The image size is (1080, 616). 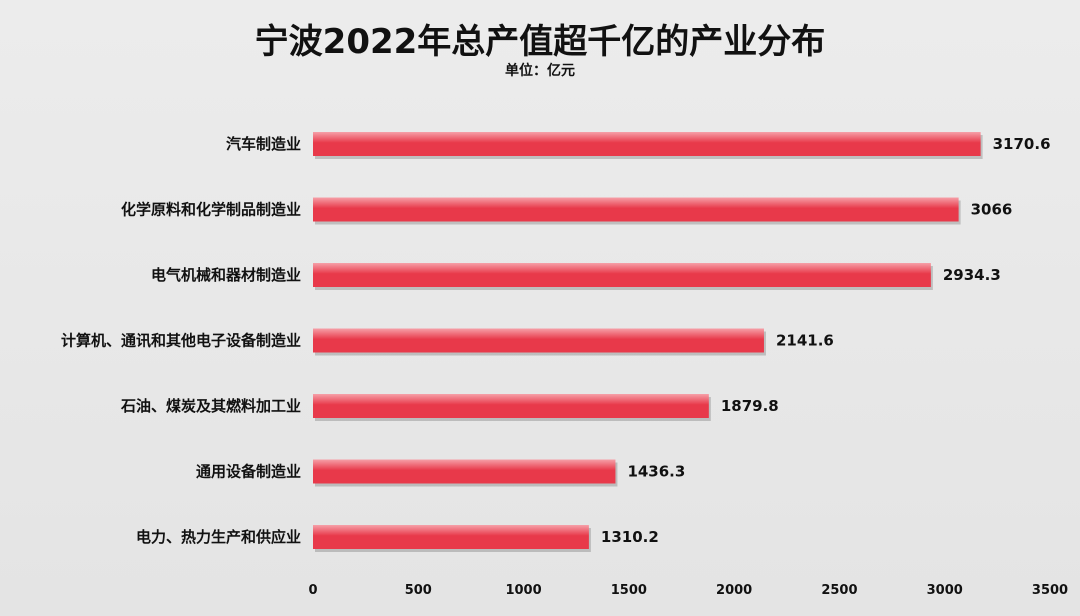 I want to click on x-tick-label: 1000, so click(x=523, y=590).